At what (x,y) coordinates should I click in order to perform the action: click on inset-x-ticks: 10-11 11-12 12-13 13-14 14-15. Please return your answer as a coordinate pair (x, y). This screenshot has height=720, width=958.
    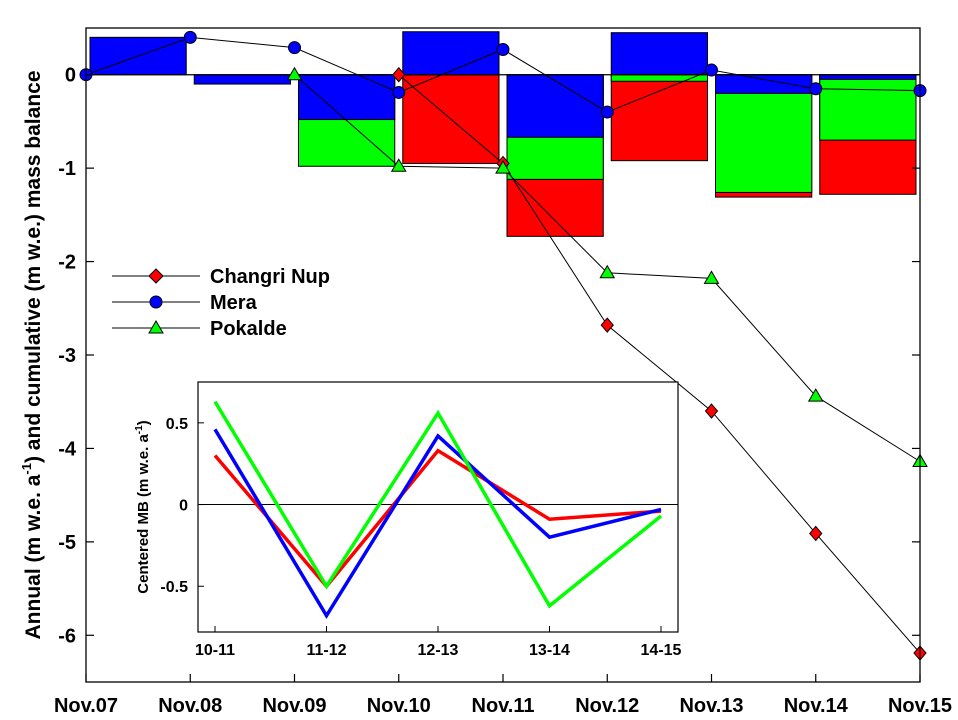
    Looking at the image, I should click on (438, 642).